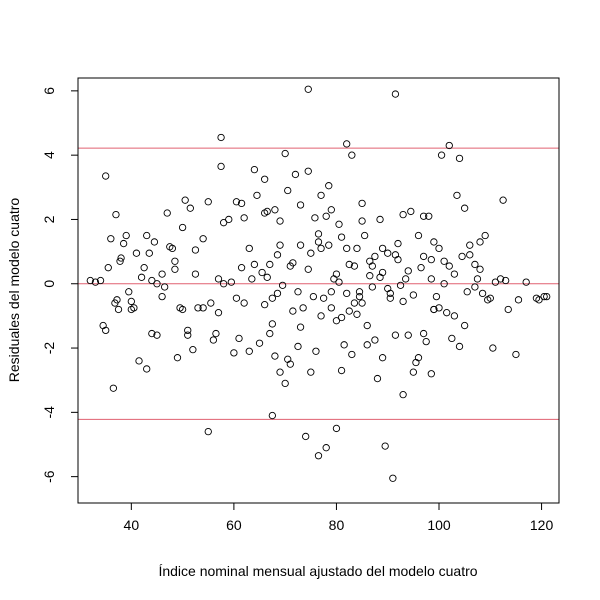 This screenshot has width=600, height=600. What do you see at coordinates (439, 525) in the screenshot?
I see `x-tick-label: 100` at bounding box center [439, 525].